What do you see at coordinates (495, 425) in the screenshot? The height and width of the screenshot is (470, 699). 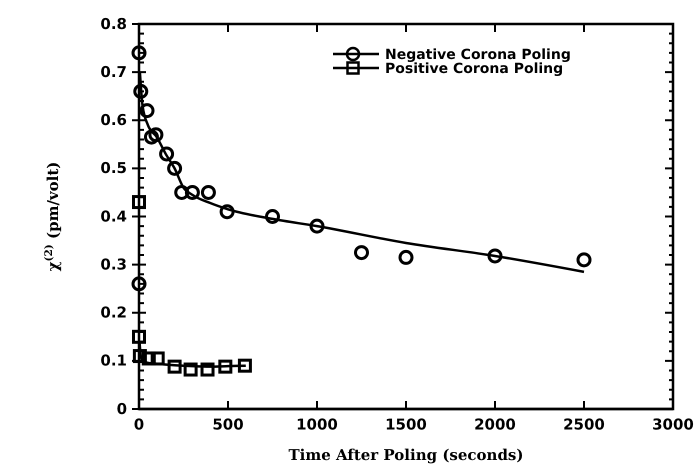 I see `x-tick-label: 2000` at bounding box center [495, 425].